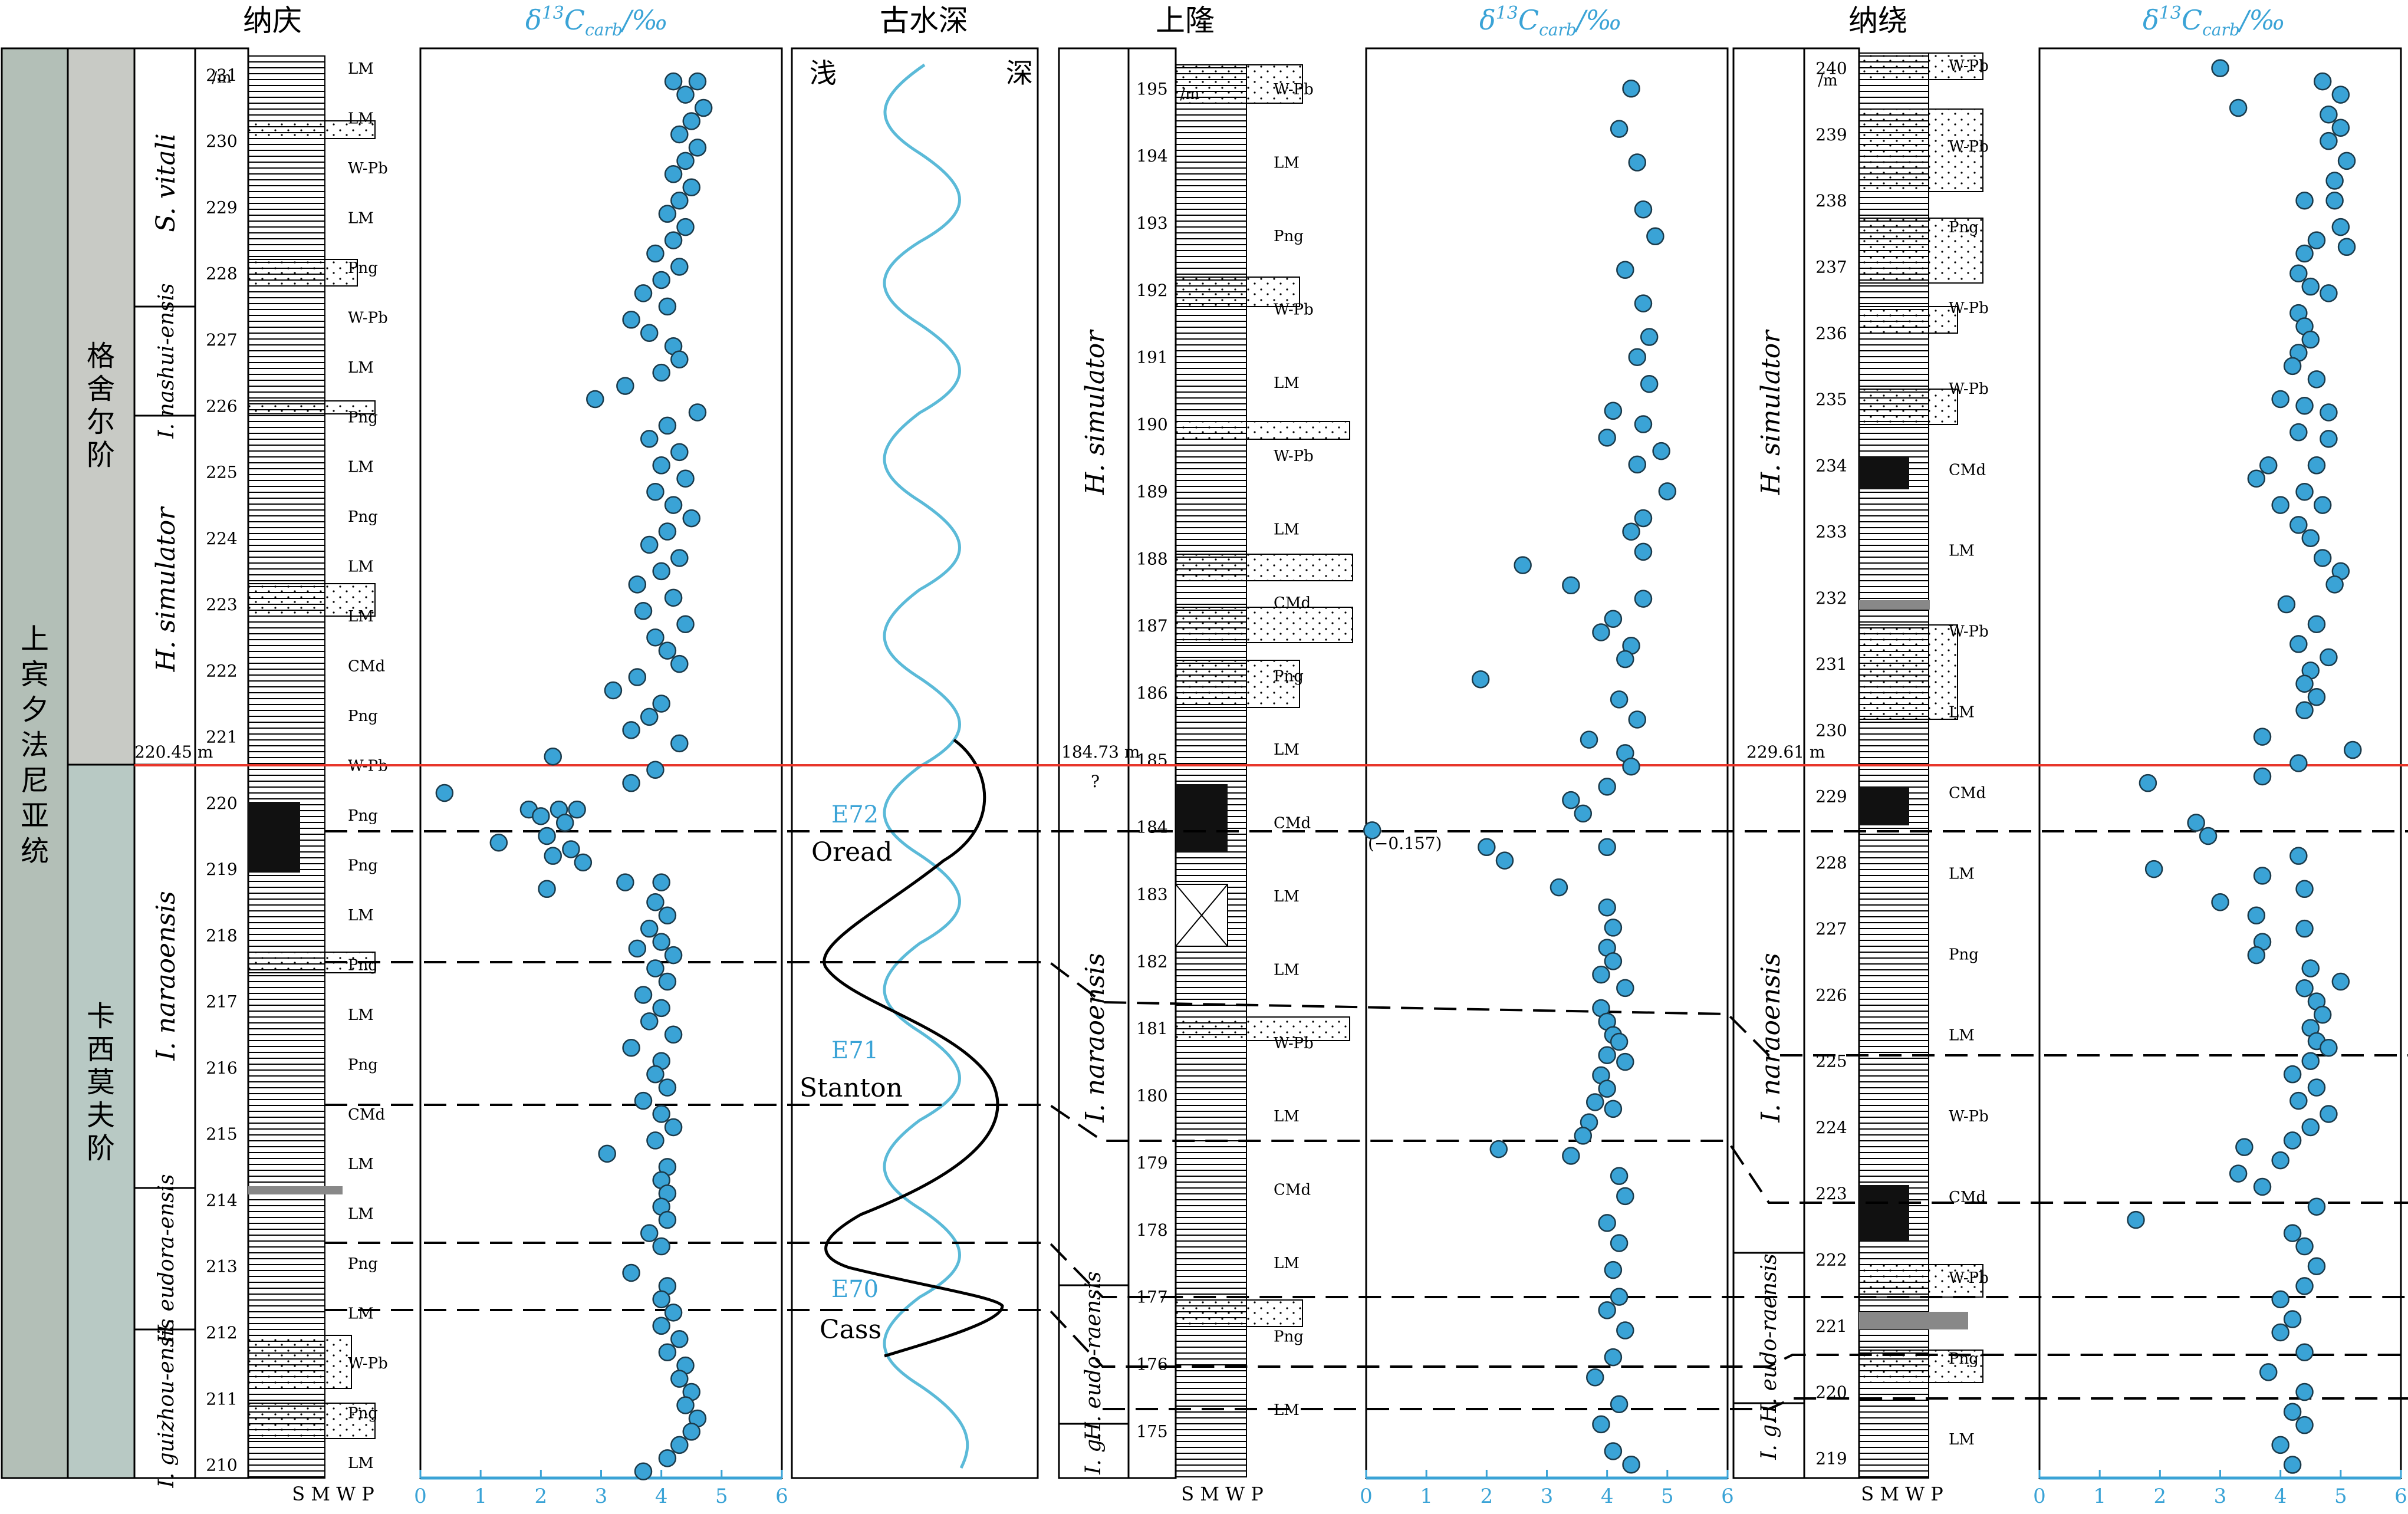  Describe the element at coordinates (1894, 605) in the screenshot. I see `narao-grey-bed` at that location.